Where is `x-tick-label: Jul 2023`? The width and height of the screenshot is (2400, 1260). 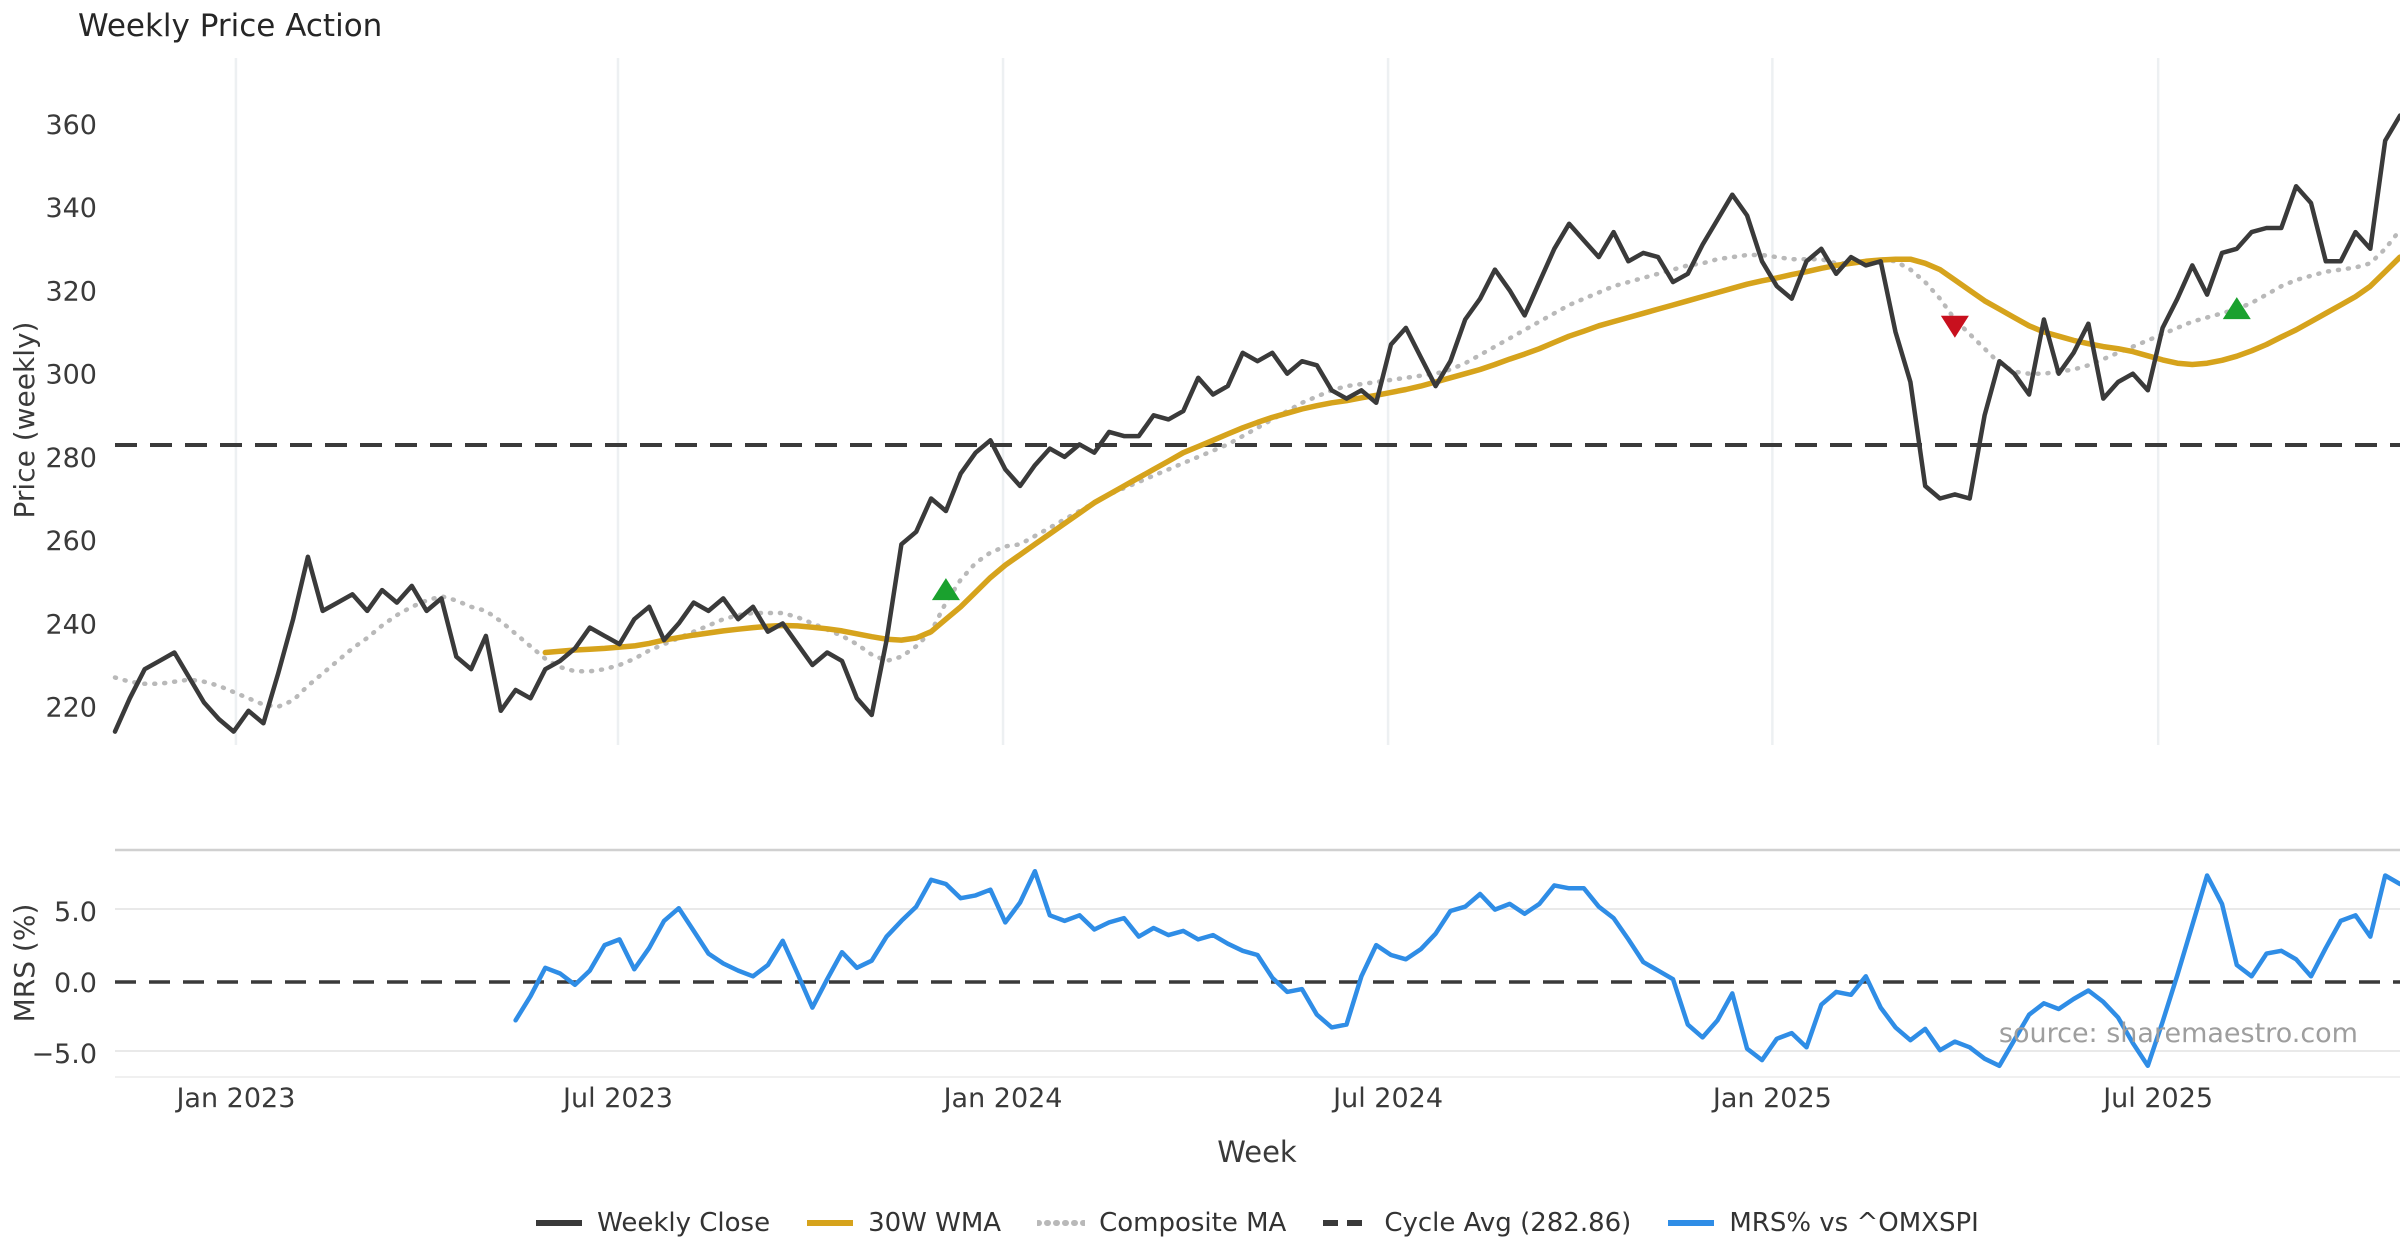
x-tick-label: Jul 2023 is located at coordinates (617, 1098).